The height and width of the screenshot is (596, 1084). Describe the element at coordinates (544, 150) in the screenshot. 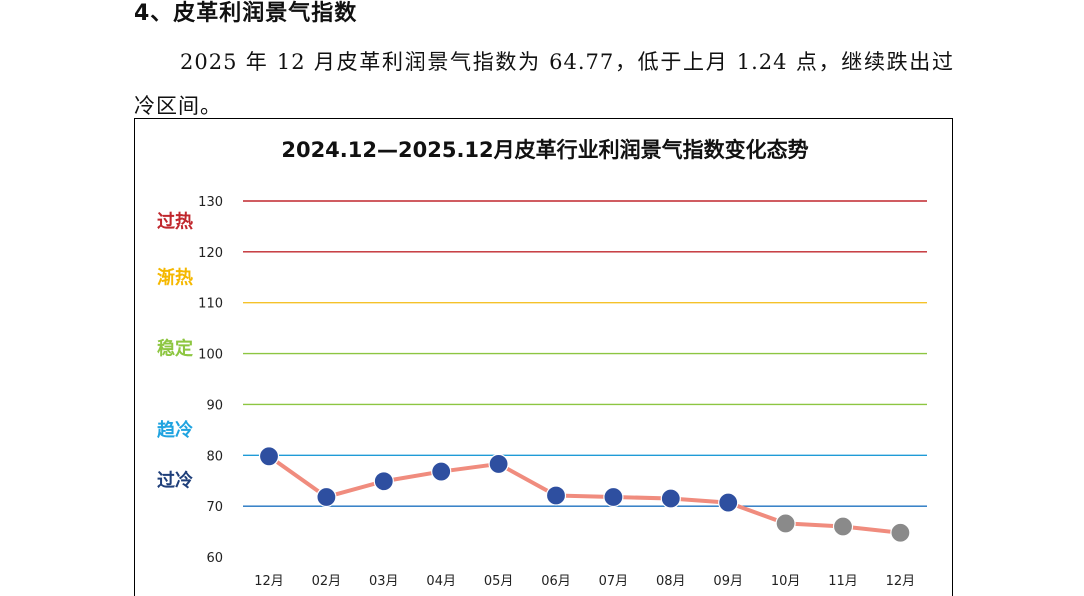

I see `chart-title: 2024.12—2025.12月皮革行业利润景气指数变化态势` at that location.